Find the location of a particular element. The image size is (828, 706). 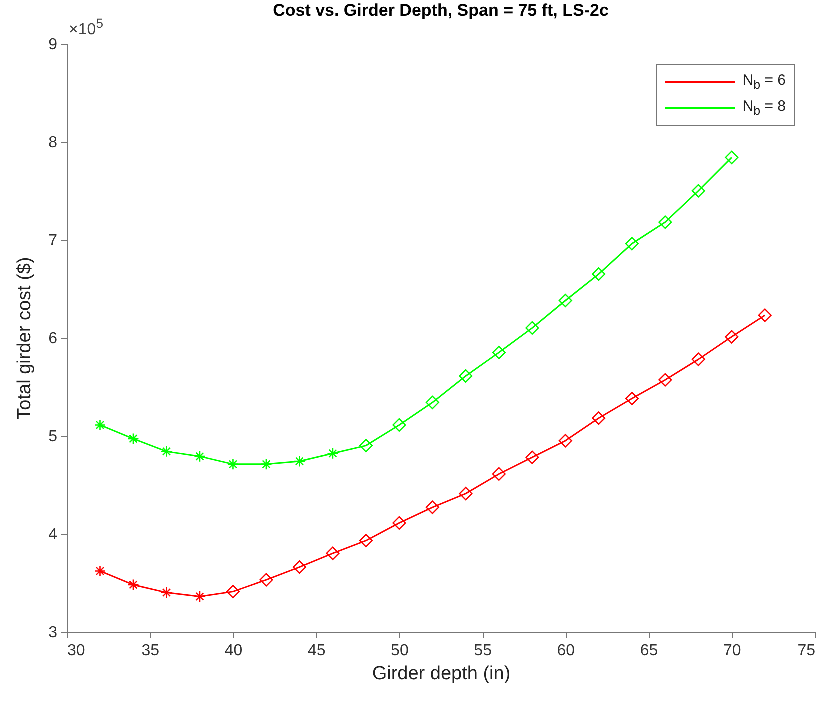

x-tick-label: 40 is located at coordinates (233, 651).